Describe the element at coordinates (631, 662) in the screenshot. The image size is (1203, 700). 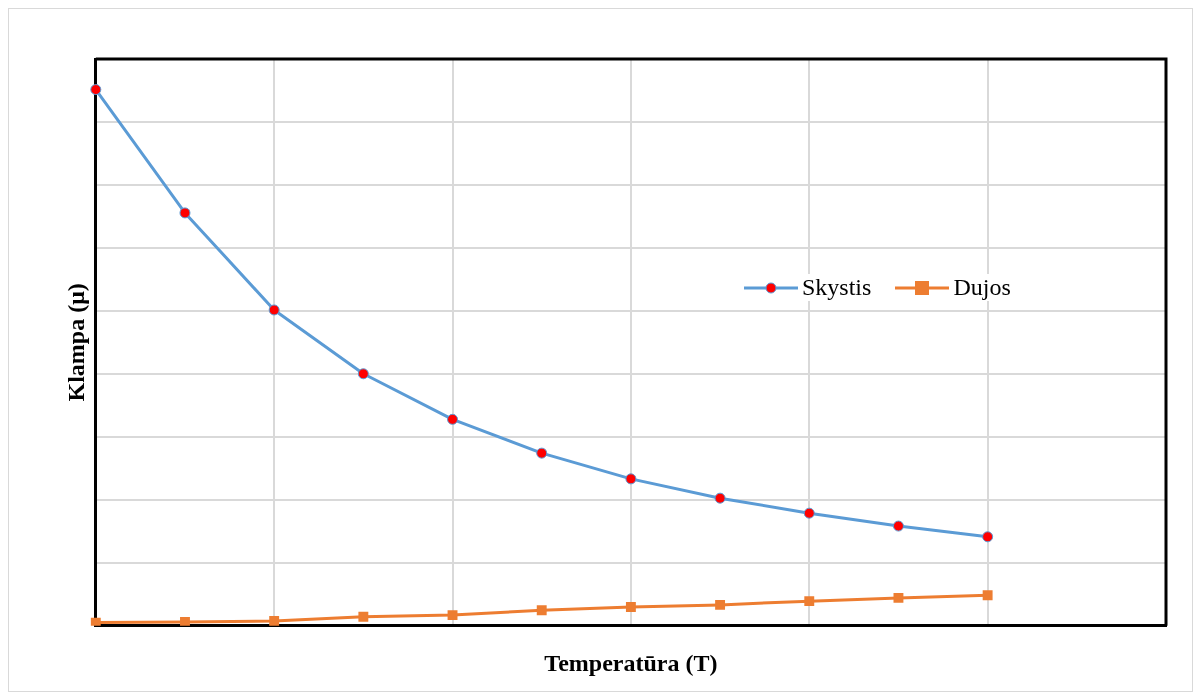
I see `x-axis-title: Temperatūra (T)` at that location.